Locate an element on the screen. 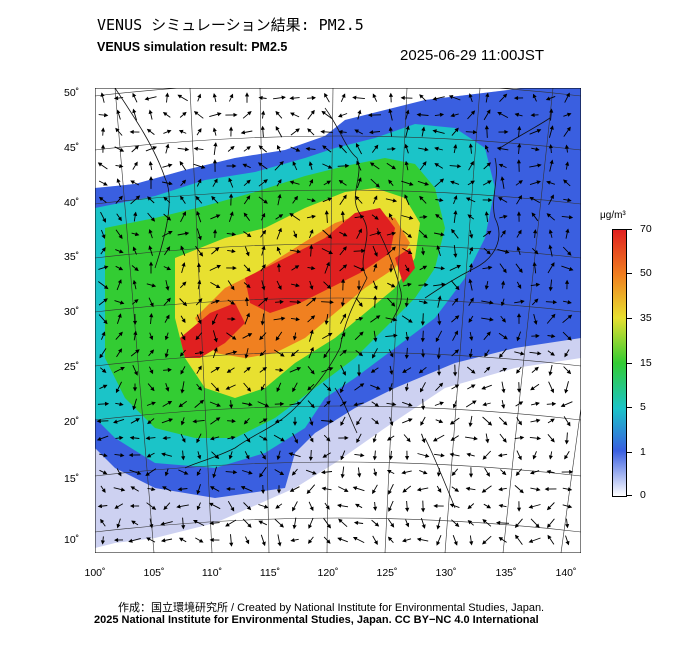 The image size is (700, 649). lon-label: 125˚ is located at coordinates (387, 573).